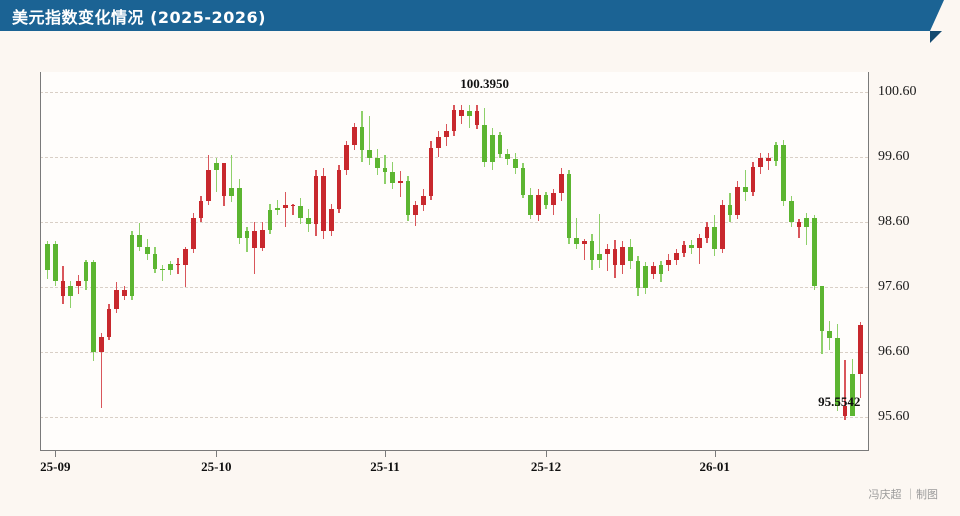  What do you see at coordinates (894, 352) in the screenshot?
I see `y-tick-label: 96.60` at bounding box center [894, 352].